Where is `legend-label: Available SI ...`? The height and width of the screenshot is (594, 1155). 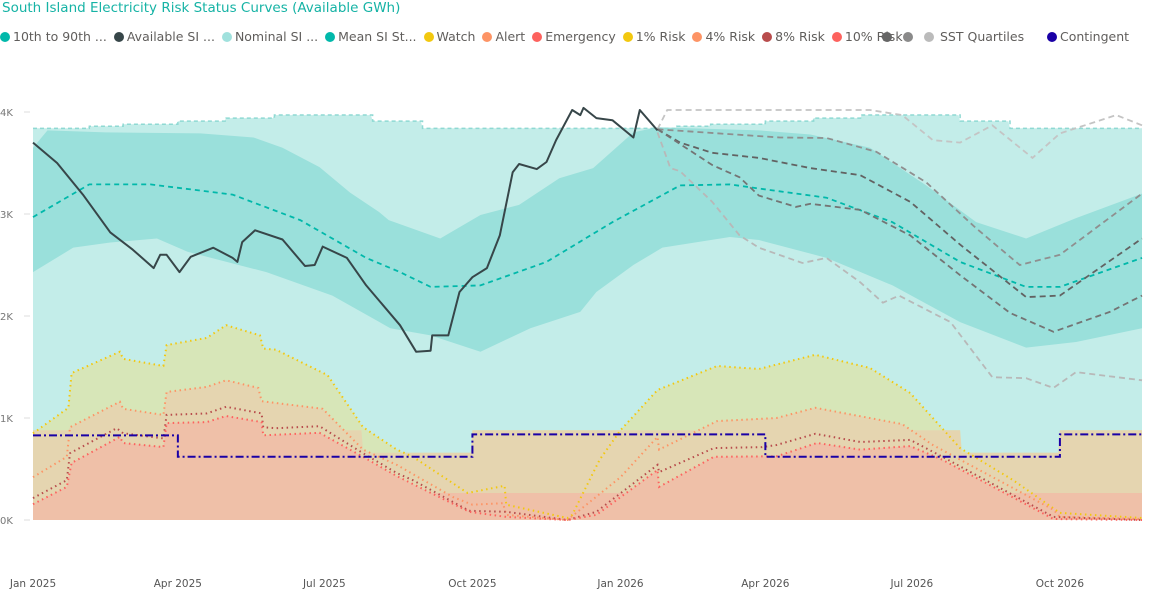
legend-label: Available SI ... is located at coordinates (170, 36).